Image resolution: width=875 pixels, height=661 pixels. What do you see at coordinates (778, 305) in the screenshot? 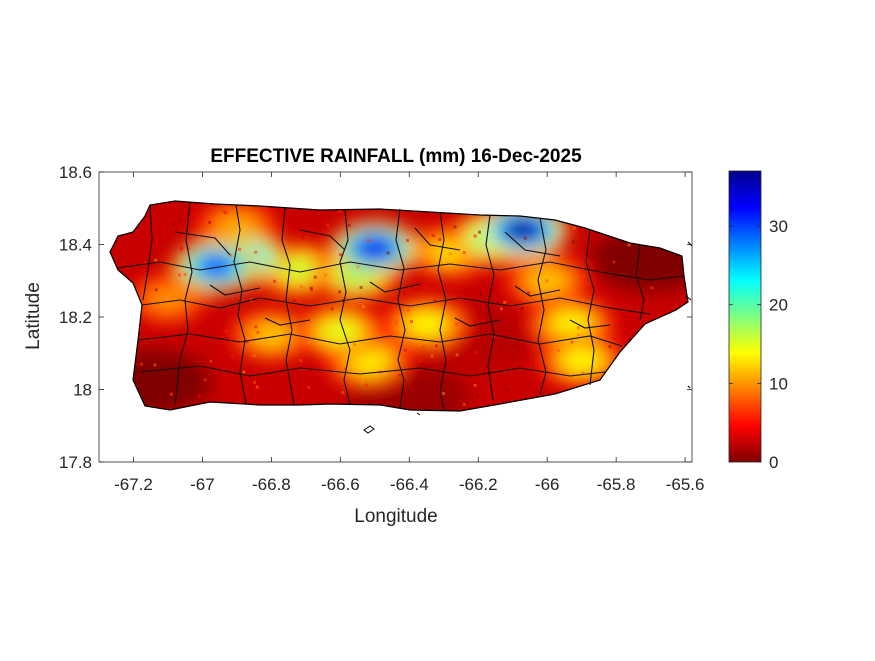
I see `colorbar-tick-label: 20` at bounding box center [778, 305].